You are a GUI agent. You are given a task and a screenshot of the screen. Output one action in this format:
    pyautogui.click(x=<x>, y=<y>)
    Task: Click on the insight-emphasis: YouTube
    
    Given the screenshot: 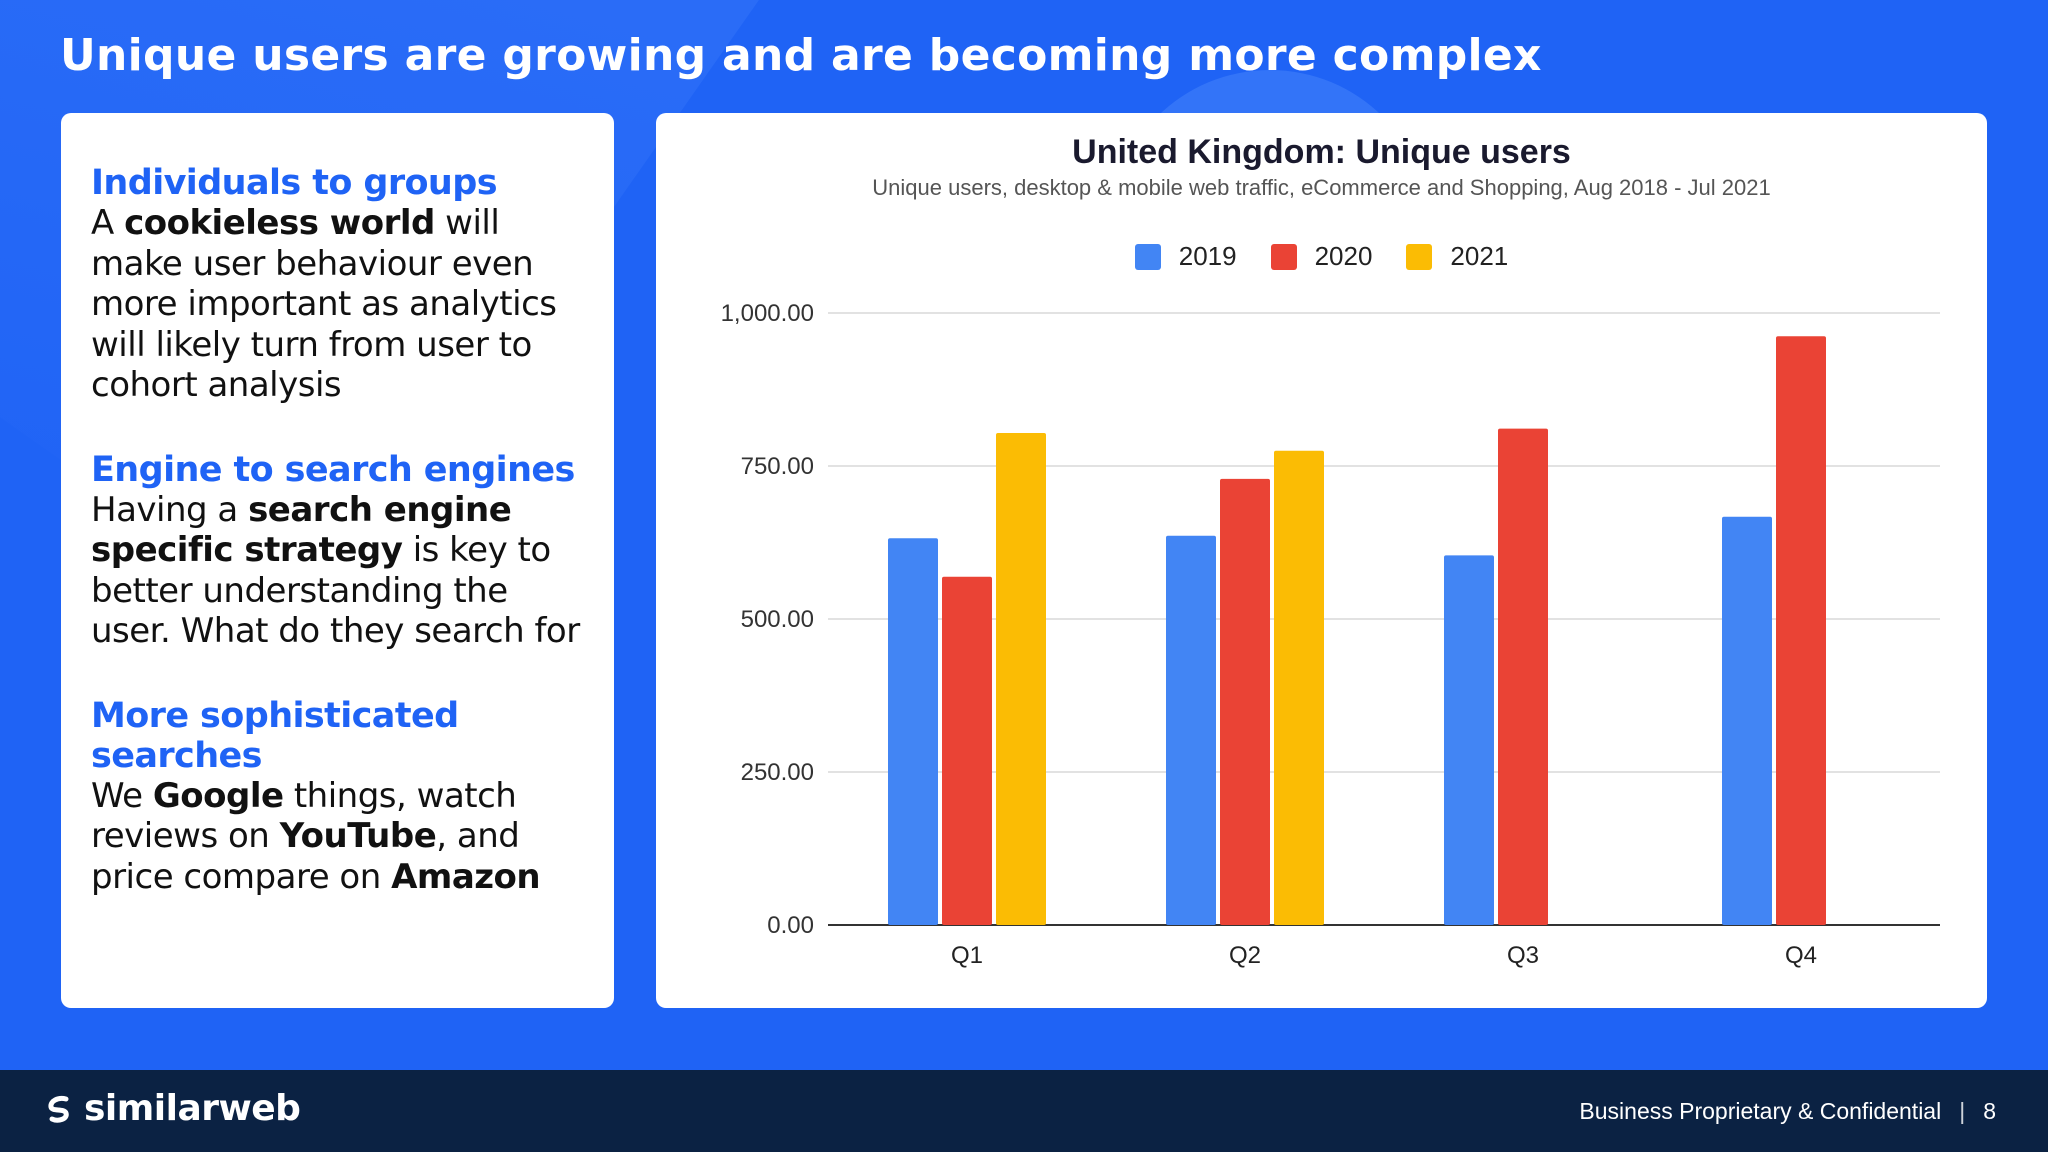 What is the action you would take?
    pyautogui.click(x=358, y=836)
    